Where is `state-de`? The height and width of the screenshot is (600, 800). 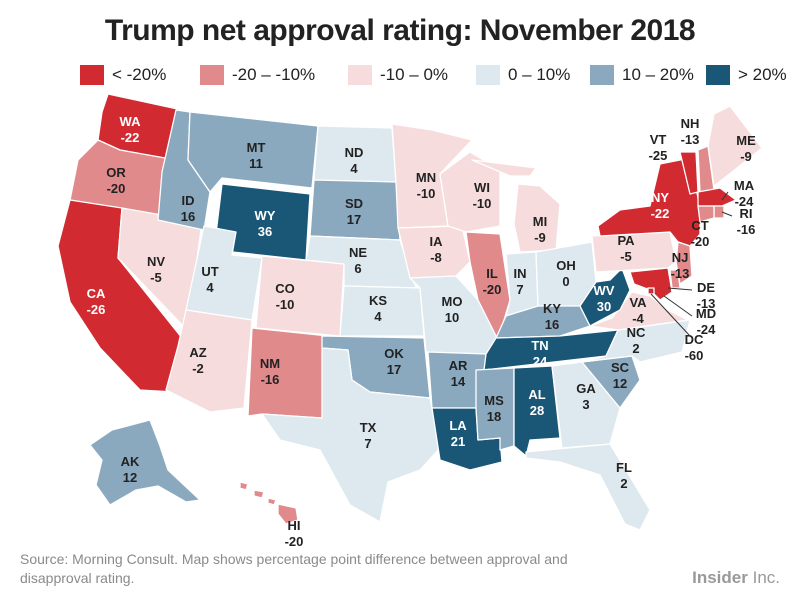
state-de is located at coordinates (675, 279).